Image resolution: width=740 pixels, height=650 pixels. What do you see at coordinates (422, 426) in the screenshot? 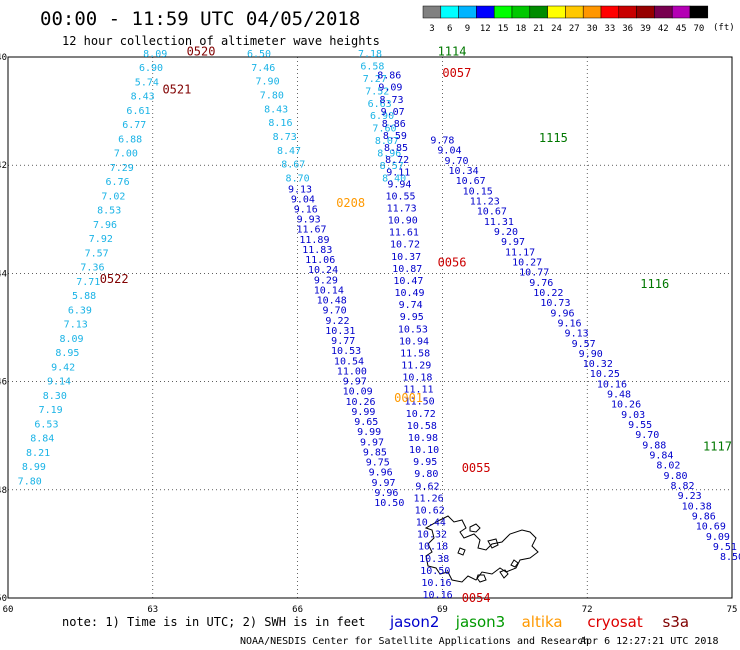
I see `wave-height-value: 10.58` at bounding box center [422, 426].